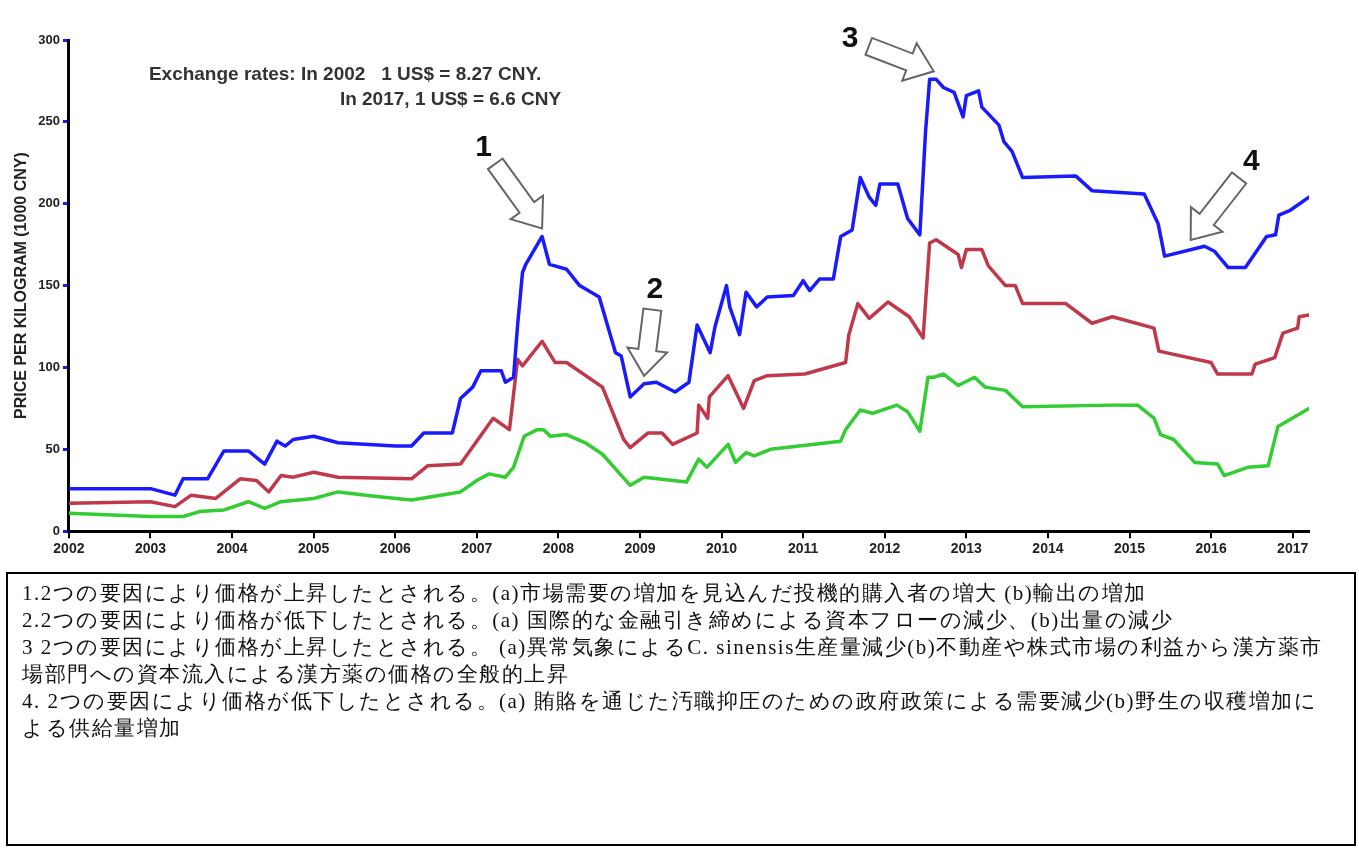 This screenshot has height=849, width=1359. What do you see at coordinates (314, 548) in the screenshot?
I see `x-tick-label: 2005` at bounding box center [314, 548].